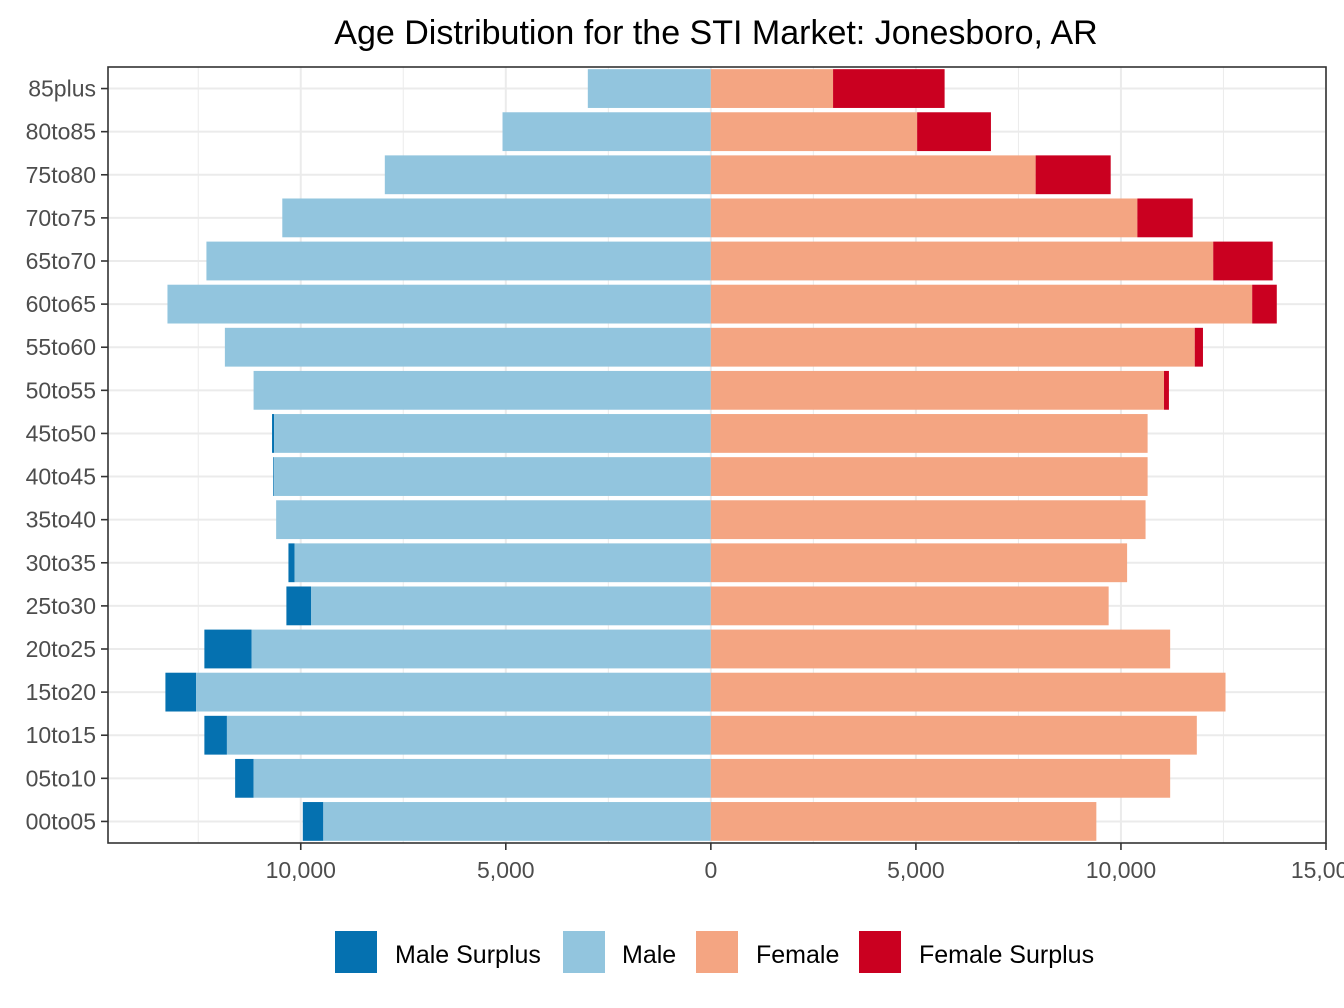  Describe the element at coordinates (468, 735) in the screenshot. I see `bar-male-10to15` at that location.